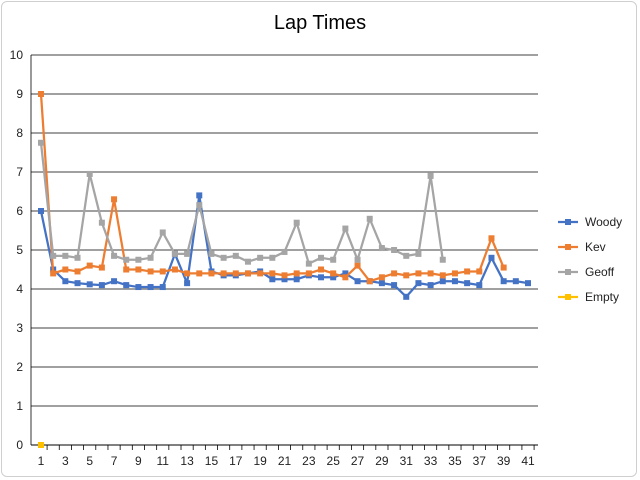  Describe the element at coordinates (19, 328) in the screenshot. I see `y-tick-label: 3` at that location.